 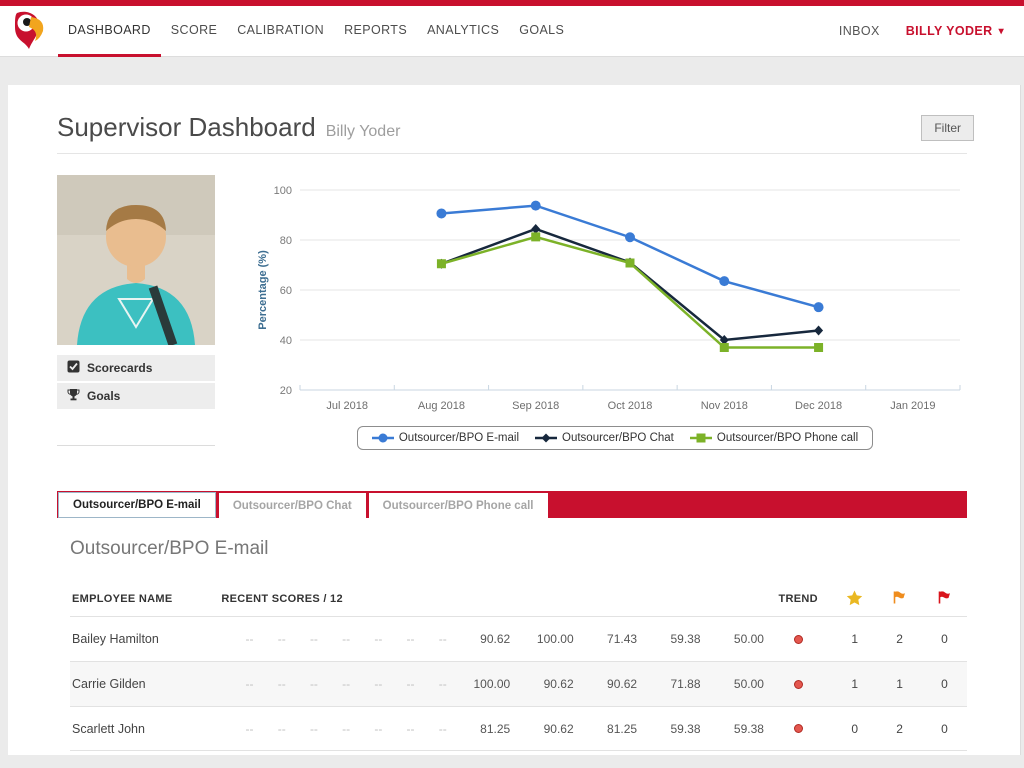 I want to click on page-header: Supervisor Dashboard Billy Yoder Filter, so click(x=515, y=114).